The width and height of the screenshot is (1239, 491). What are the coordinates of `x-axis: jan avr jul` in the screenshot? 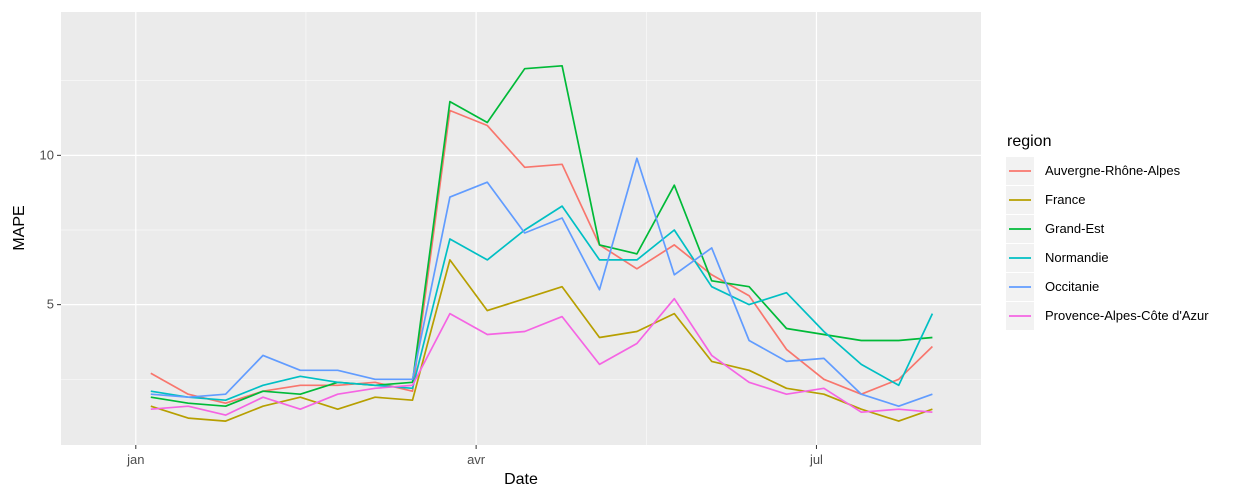 It's located at (474, 456).